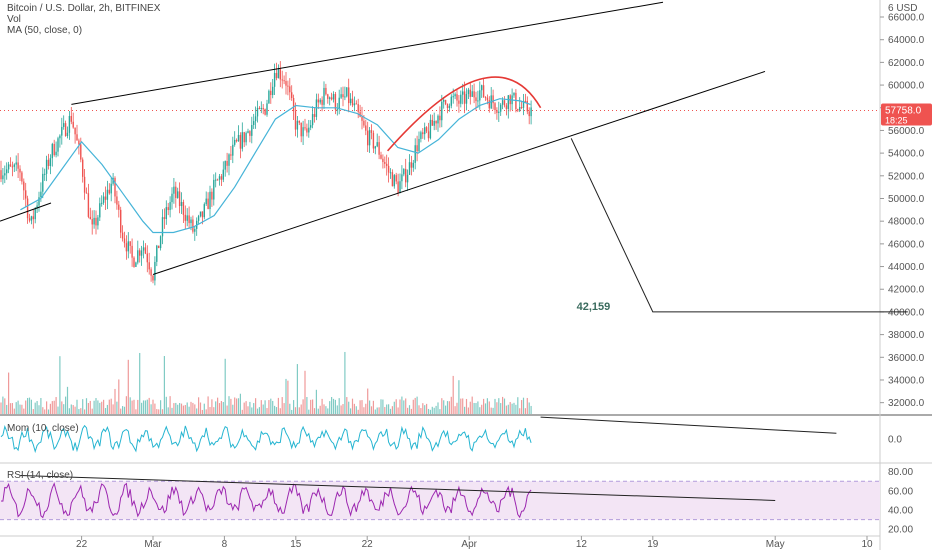 This screenshot has width=932, height=555. Describe the element at coordinates (867, 544) in the screenshot. I see `x-tick-label: 10` at that location.